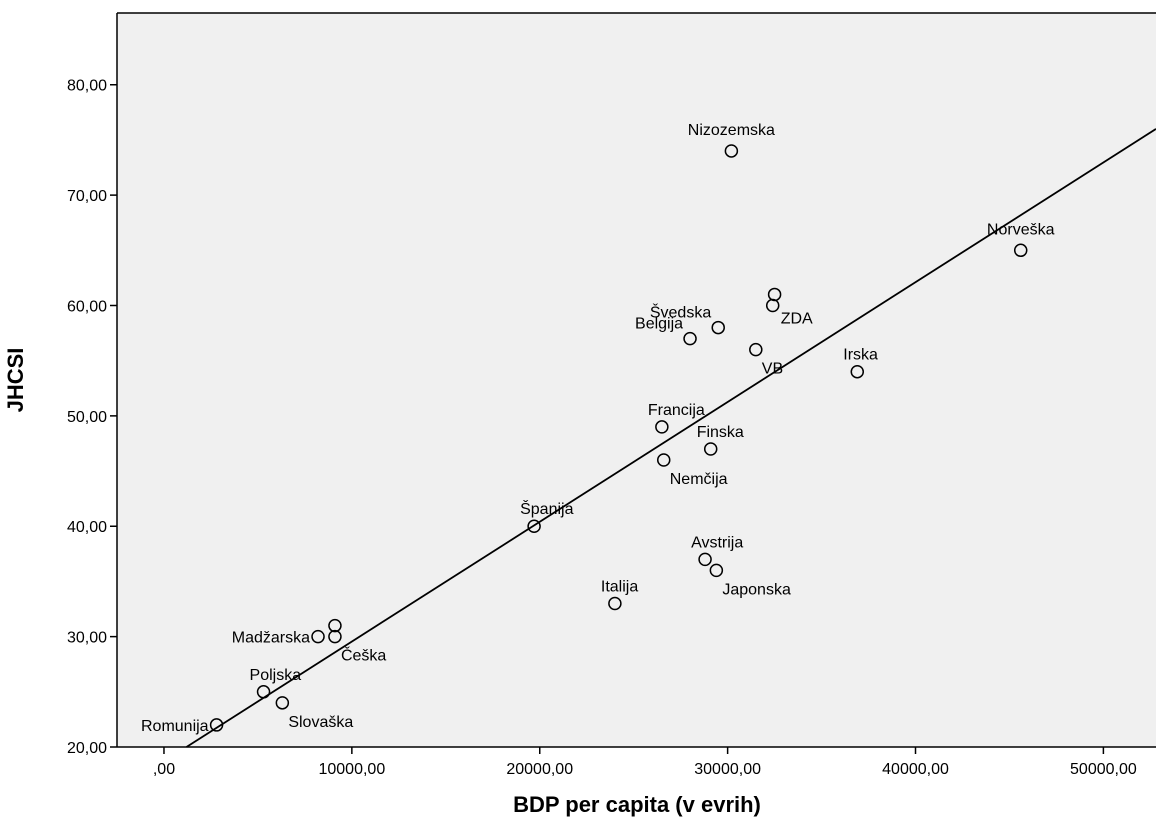 The height and width of the screenshot is (821, 1156). What do you see at coordinates (87, 86) in the screenshot?
I see `y-tick-label: 80,00` at bounding box center [87, 86].